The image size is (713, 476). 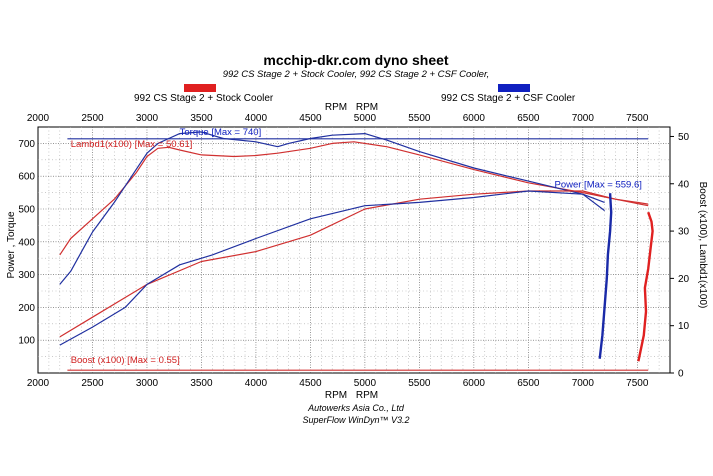 What do you see at coordinates (681, 374) in the screenshot?
I see `y-tick-label-right: 0` at bounding box center [681, 374].